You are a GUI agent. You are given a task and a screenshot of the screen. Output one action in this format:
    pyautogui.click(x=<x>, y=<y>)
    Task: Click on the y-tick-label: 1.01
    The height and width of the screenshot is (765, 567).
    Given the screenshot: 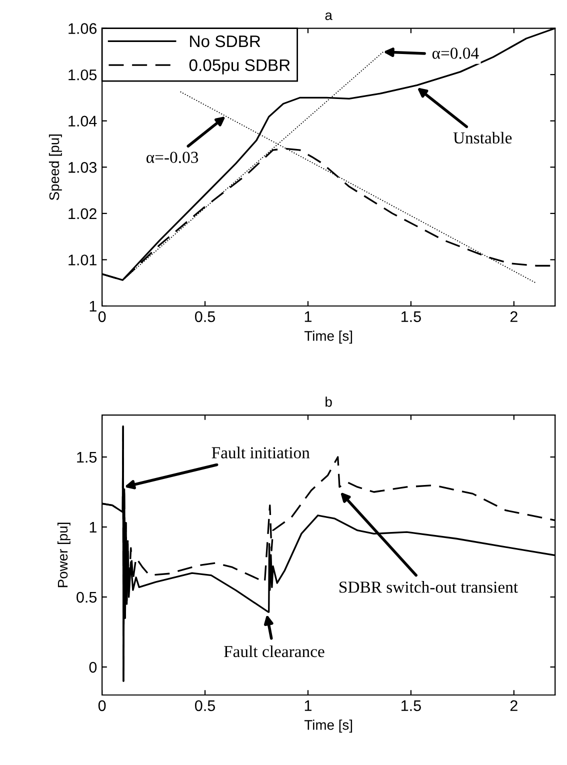 What is the action you would take?
    pyautogui.click(x=82, y=260)
    